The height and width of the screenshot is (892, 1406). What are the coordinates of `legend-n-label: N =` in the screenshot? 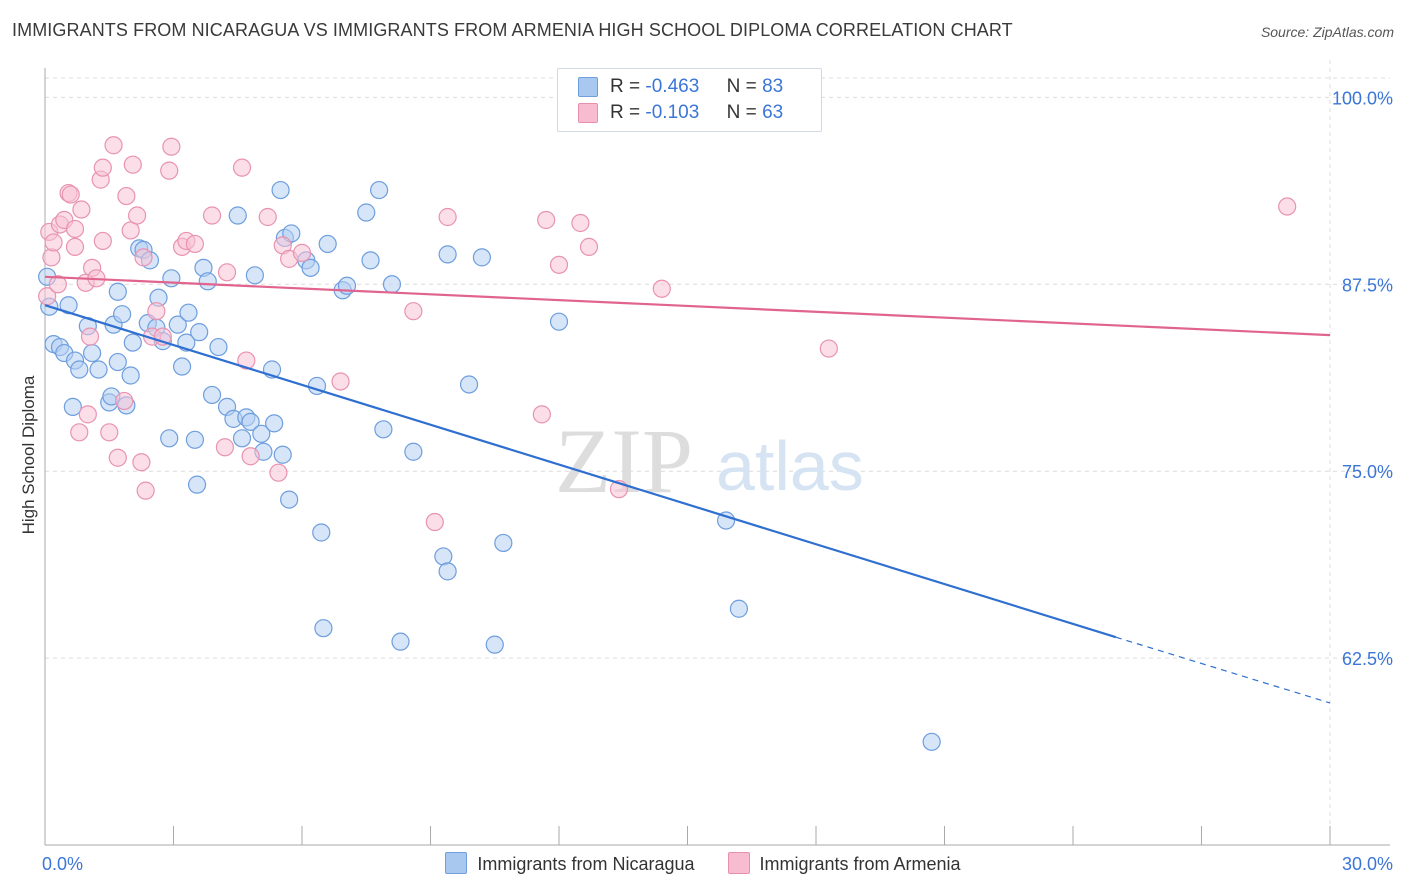 It's located at (741, 86).